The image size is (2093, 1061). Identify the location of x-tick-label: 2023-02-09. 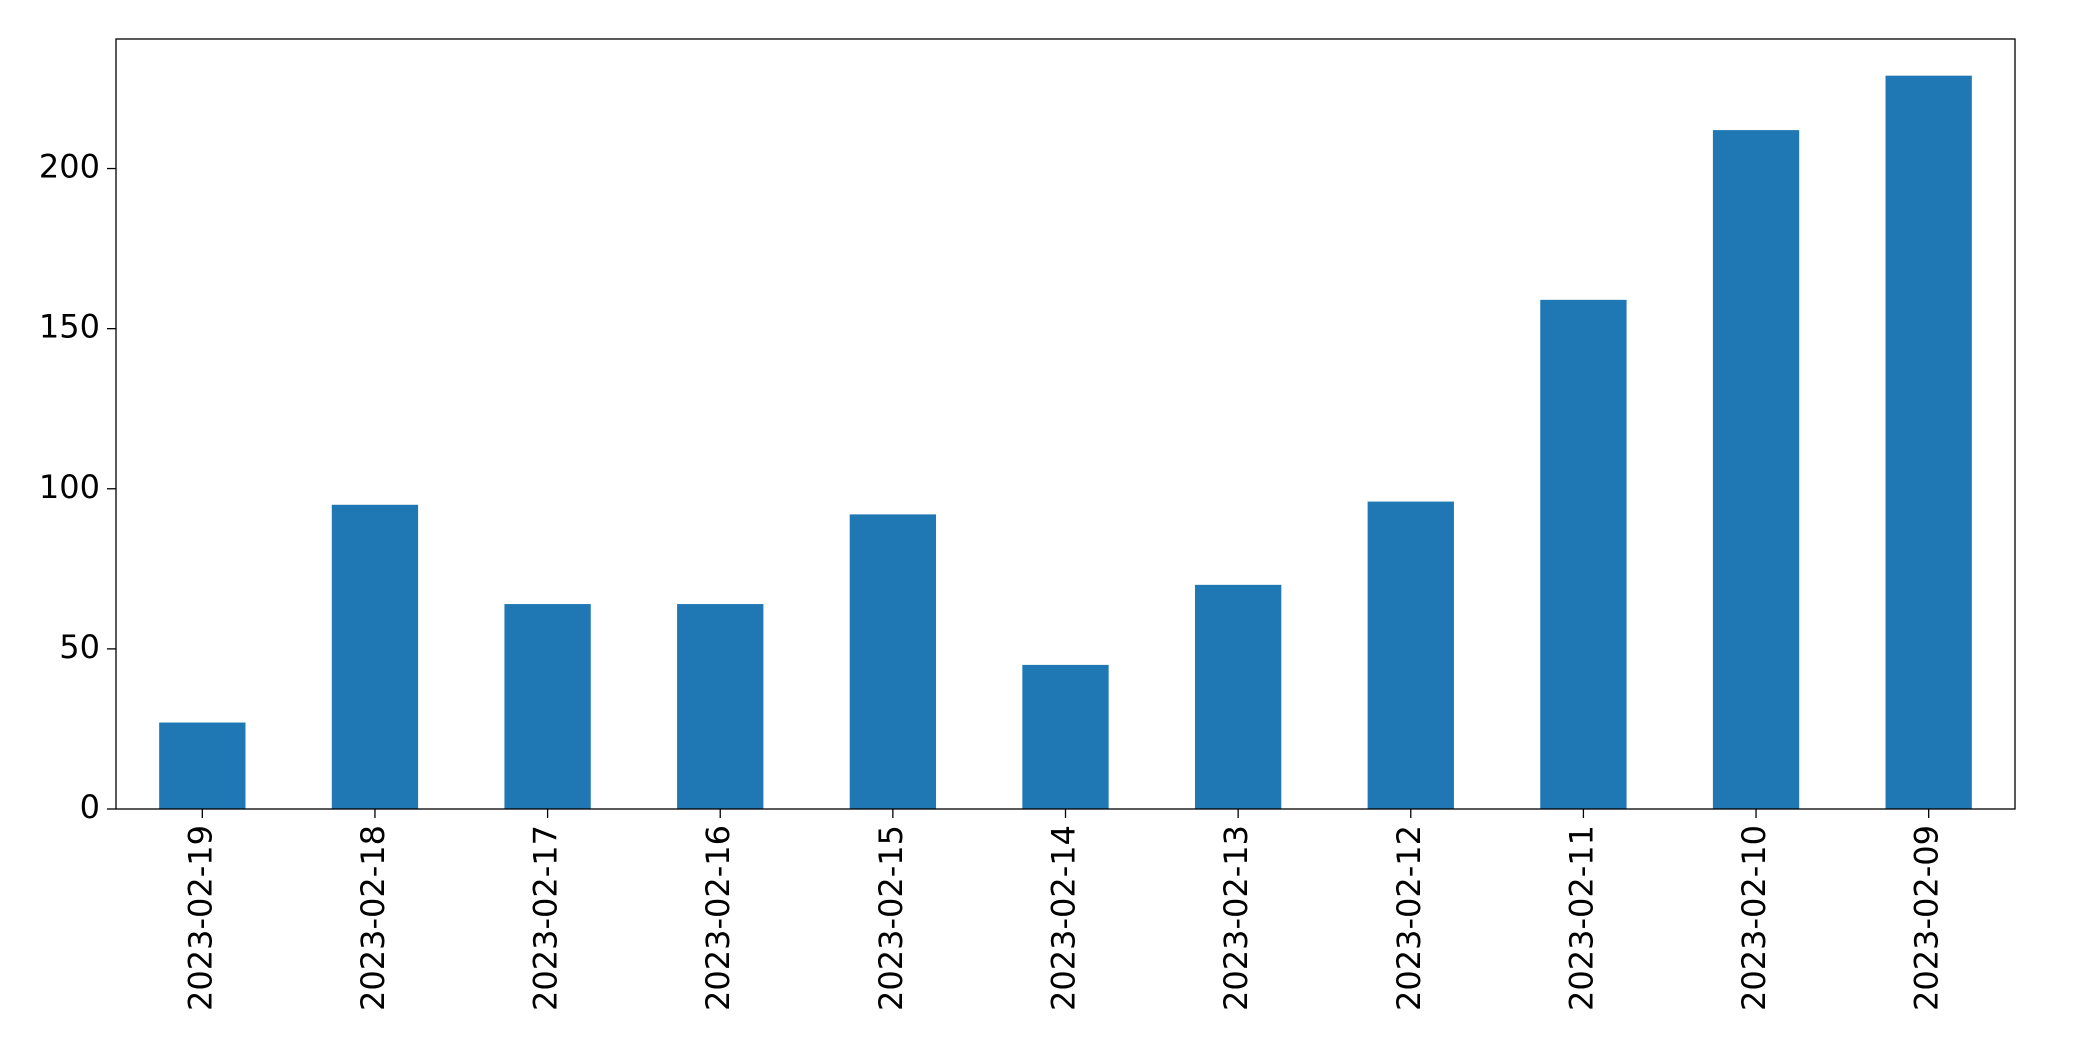
(1927, 918).